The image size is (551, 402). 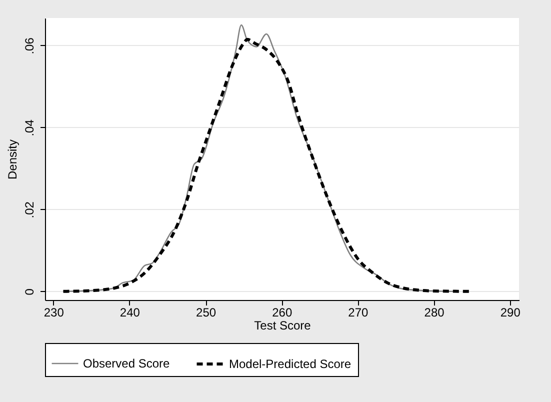 I want to click on y-tick-label: .06, so click(x=29, y=45).